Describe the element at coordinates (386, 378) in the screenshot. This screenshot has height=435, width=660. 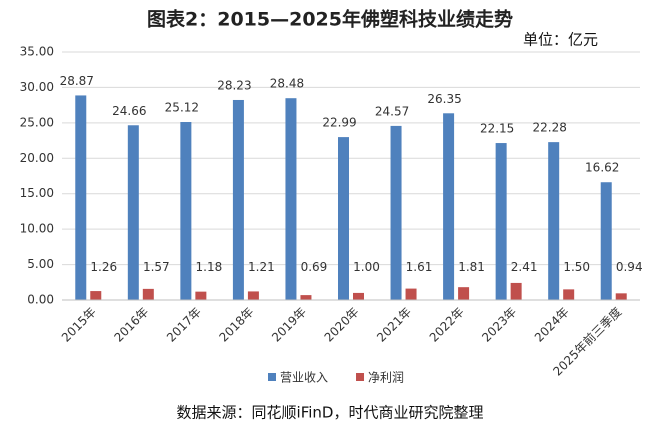
I see `legend-label: 净利润` at that location.